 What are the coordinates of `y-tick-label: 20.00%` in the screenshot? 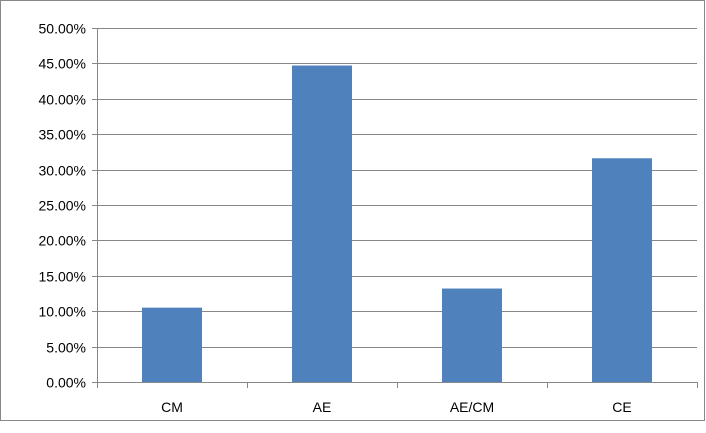 It's located at (62, 241).